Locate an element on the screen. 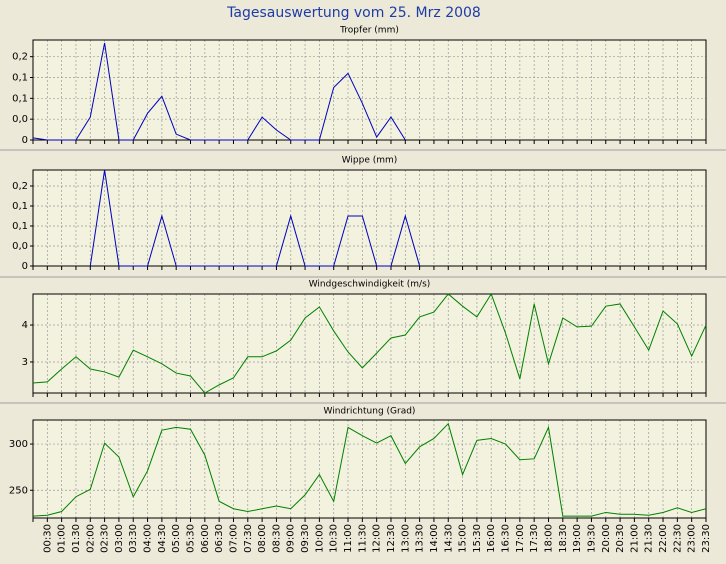 This screenshot has height=564, width=726. x-tick-label: 09:30 is located at coordinates (305, 538).